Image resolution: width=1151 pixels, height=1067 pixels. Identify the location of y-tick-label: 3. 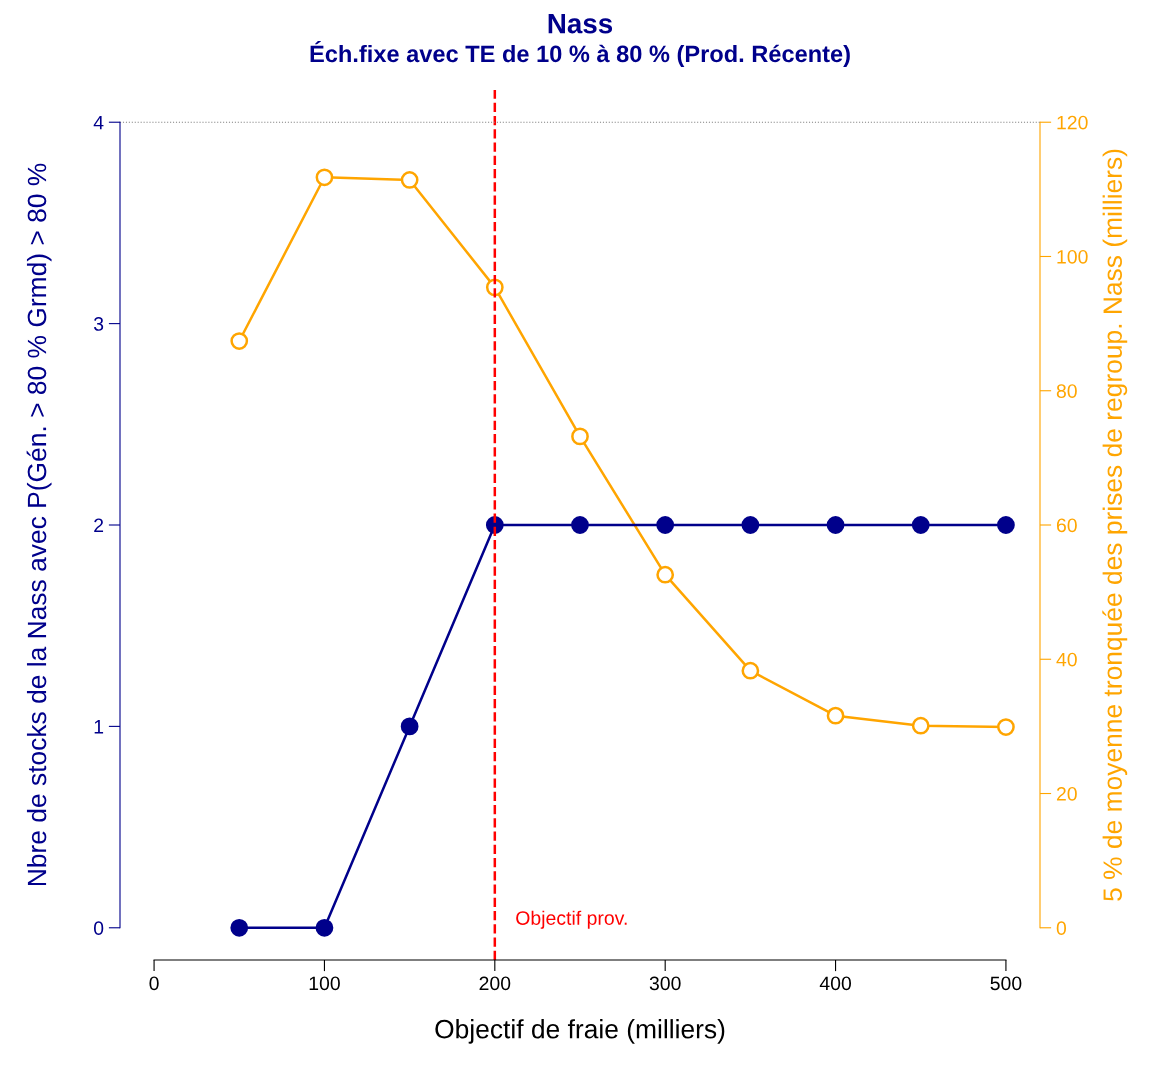
(98, 324).